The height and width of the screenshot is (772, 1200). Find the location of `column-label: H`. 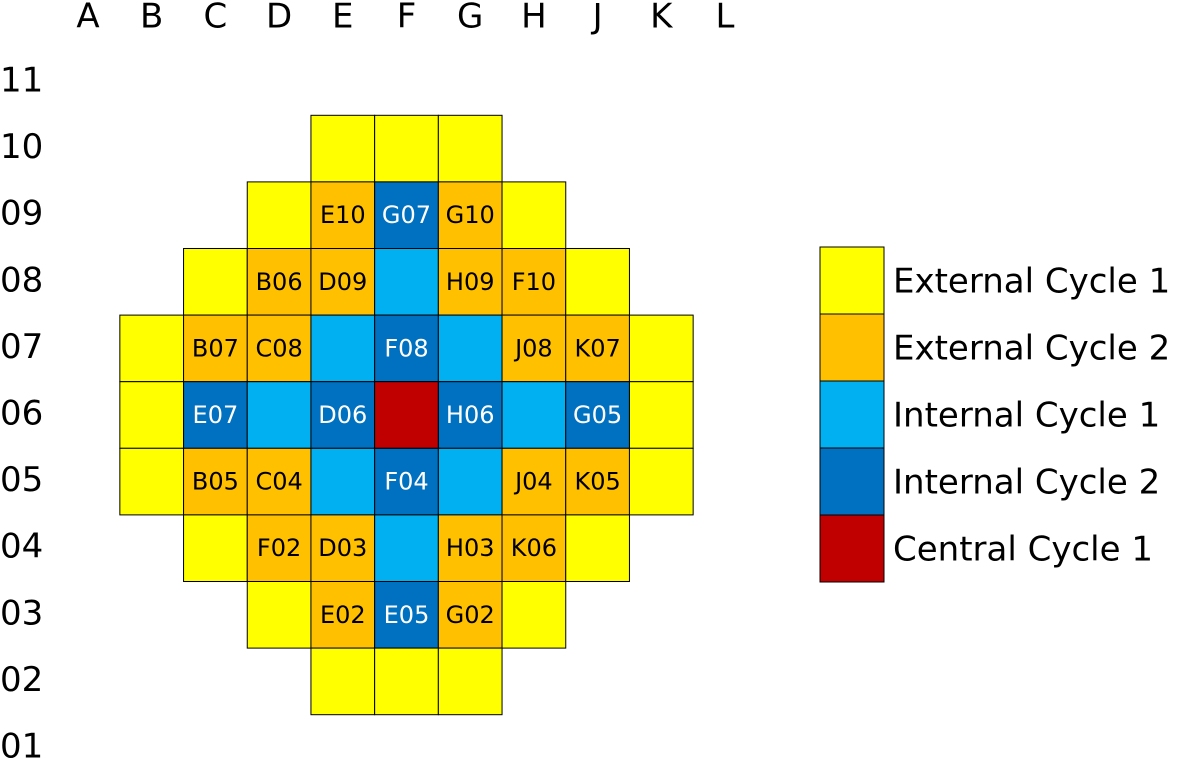

column-label: H is located at coordinates (534, 18).